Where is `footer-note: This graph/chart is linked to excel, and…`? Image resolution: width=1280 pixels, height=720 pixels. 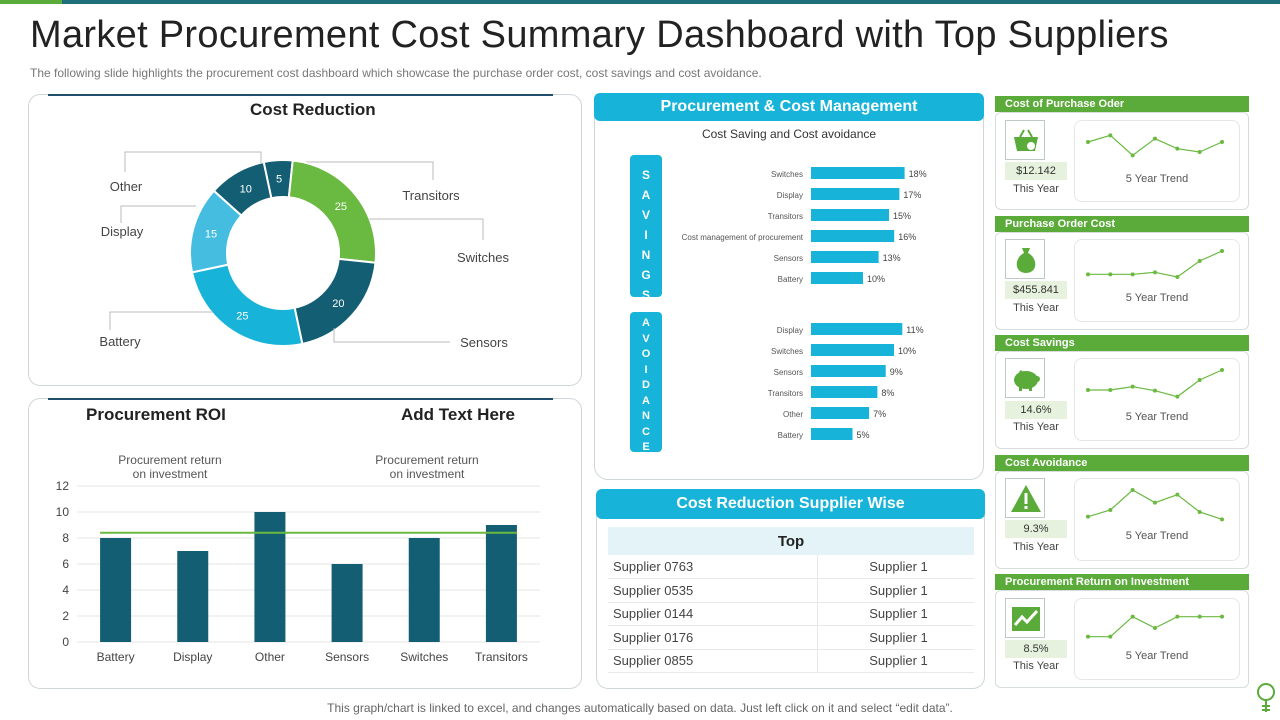
footer-note: This graph/chart is linked to excel, and… is located at coordinates (640, 708).